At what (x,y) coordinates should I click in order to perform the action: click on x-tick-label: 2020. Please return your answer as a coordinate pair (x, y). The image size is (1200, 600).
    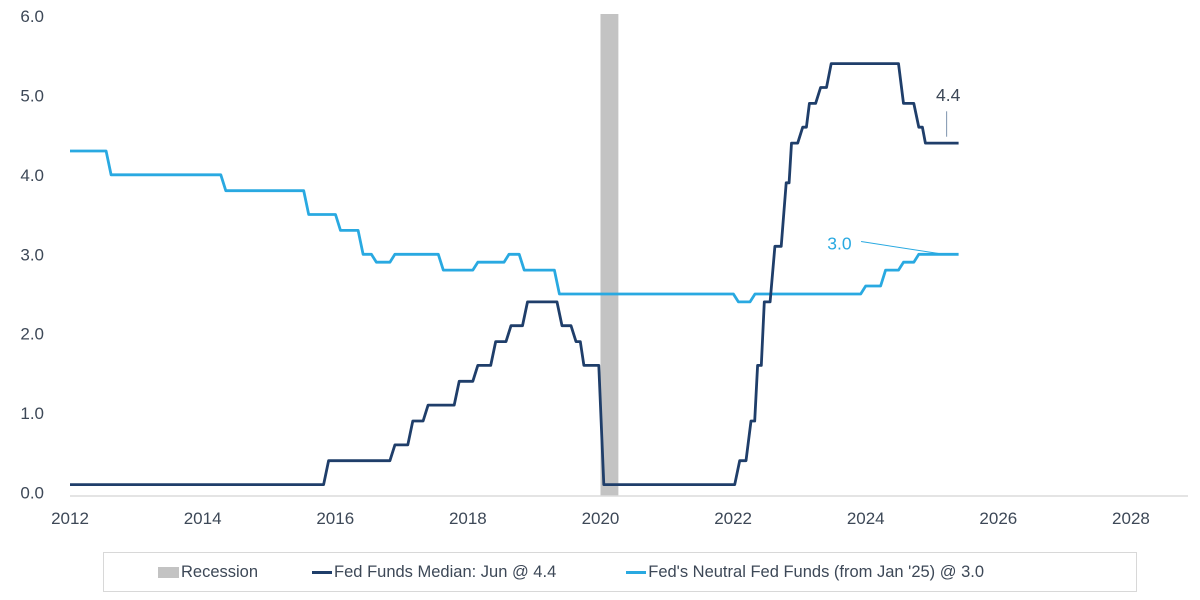
    Looking at the image, I should click on (601, 518).